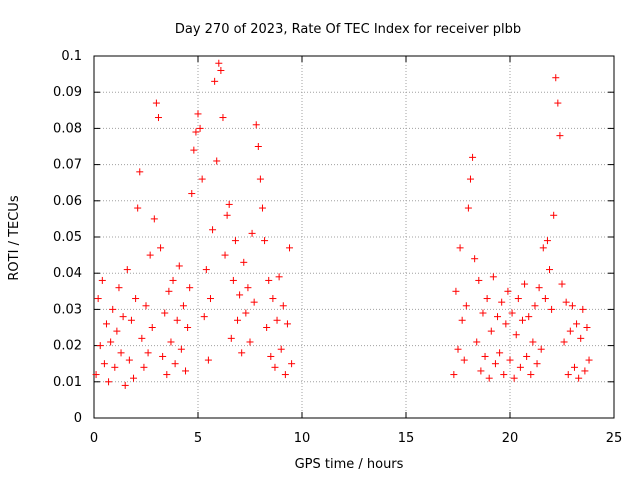  What do you see at coordinates (67, 92) in the screenshot?
I see `y-tick-label: 0.09` at bounding box center [67, 92].